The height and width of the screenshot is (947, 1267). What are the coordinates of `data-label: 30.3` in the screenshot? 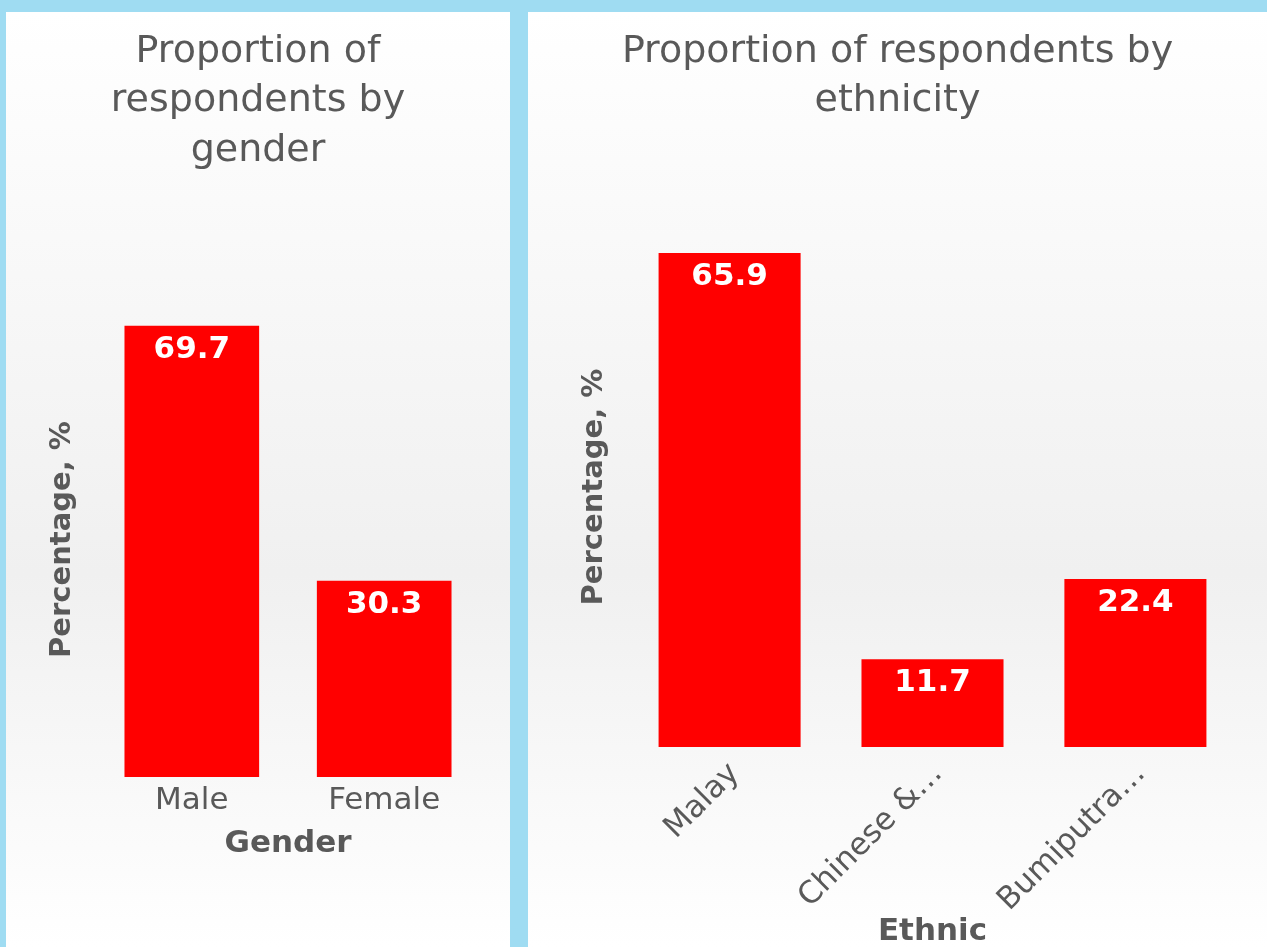 It's located at (384, 601).